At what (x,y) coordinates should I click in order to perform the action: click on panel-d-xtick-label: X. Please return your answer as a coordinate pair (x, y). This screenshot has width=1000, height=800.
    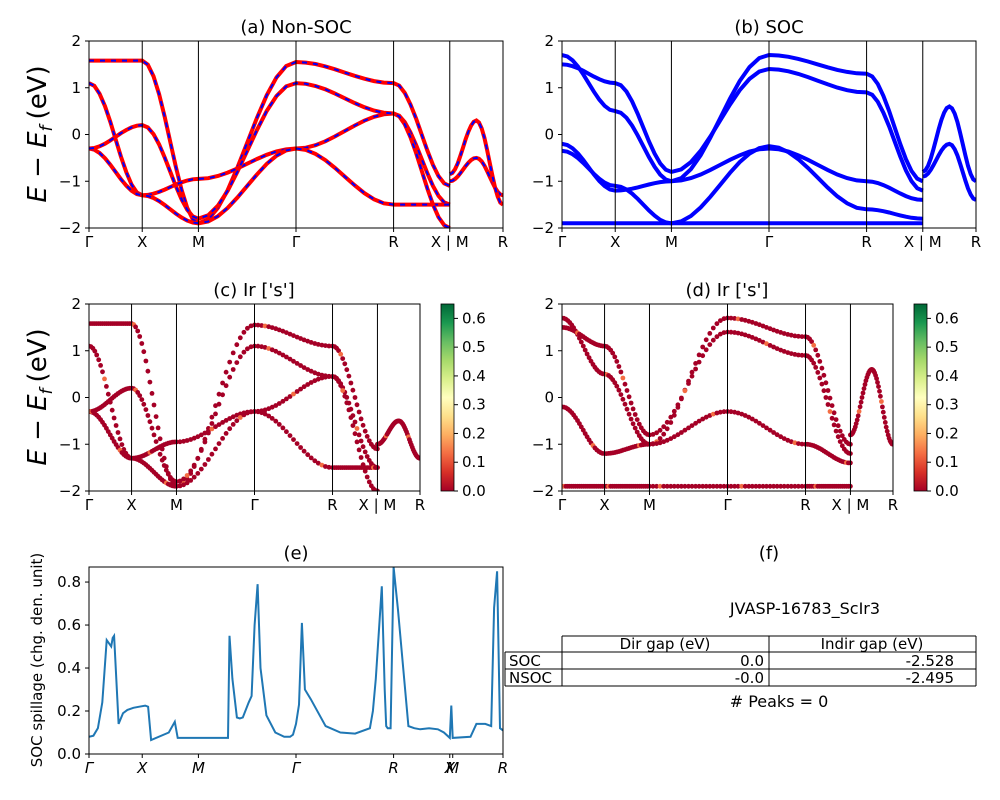
    Looking at the image, I should click on (604, 505).